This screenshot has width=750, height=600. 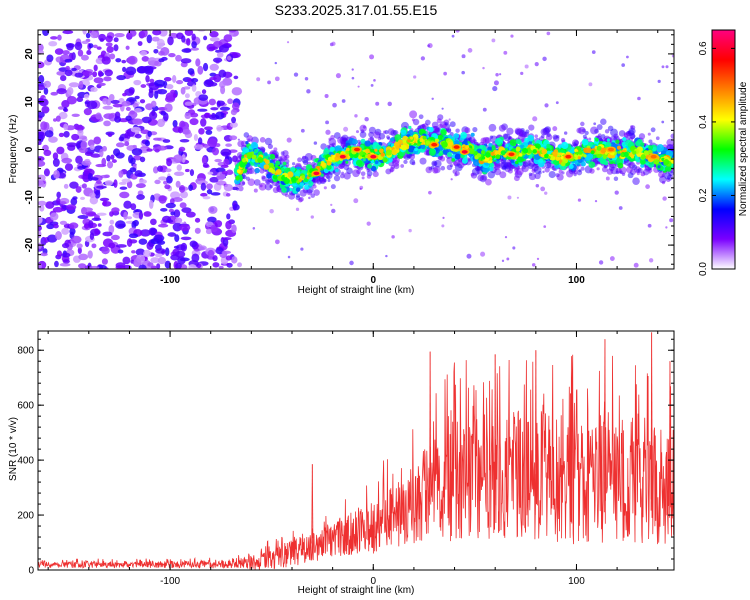 I want to click on colorbar-gradient, so click(x=723, y=149).